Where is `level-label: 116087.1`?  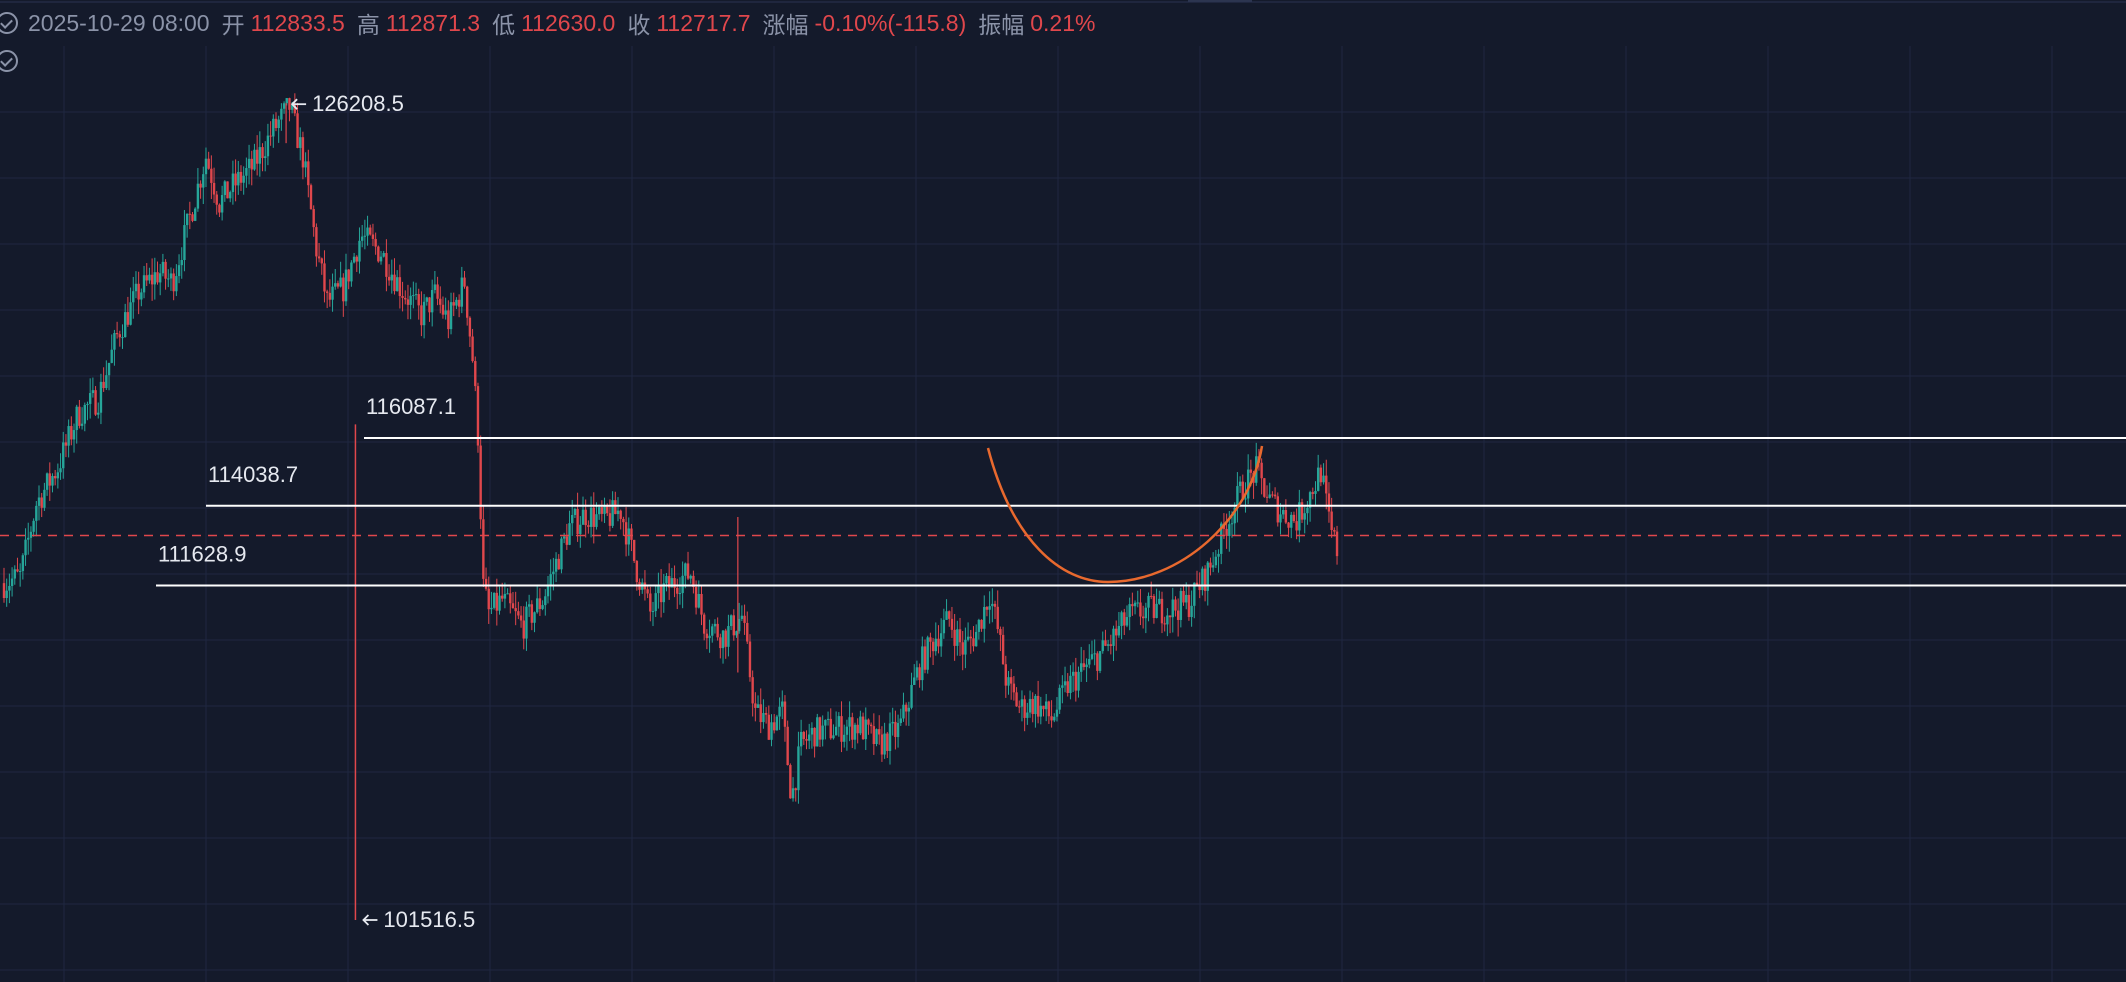 level-label: 116087.1 is located at coordinates (411, 406).